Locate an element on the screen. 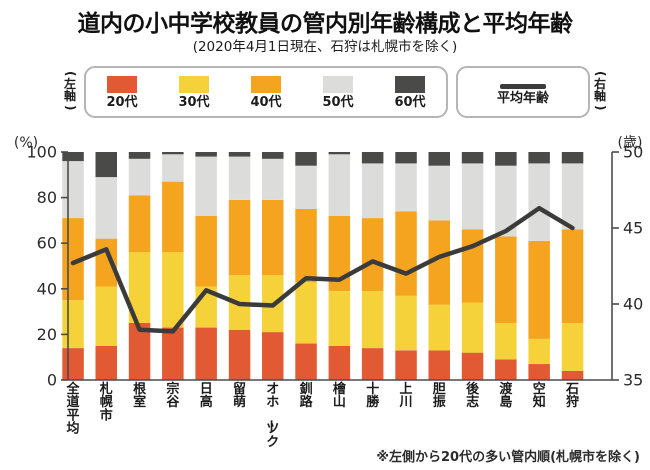 The image size is (650, 470). tick-label: 60 is located at coordinates (47, 243).